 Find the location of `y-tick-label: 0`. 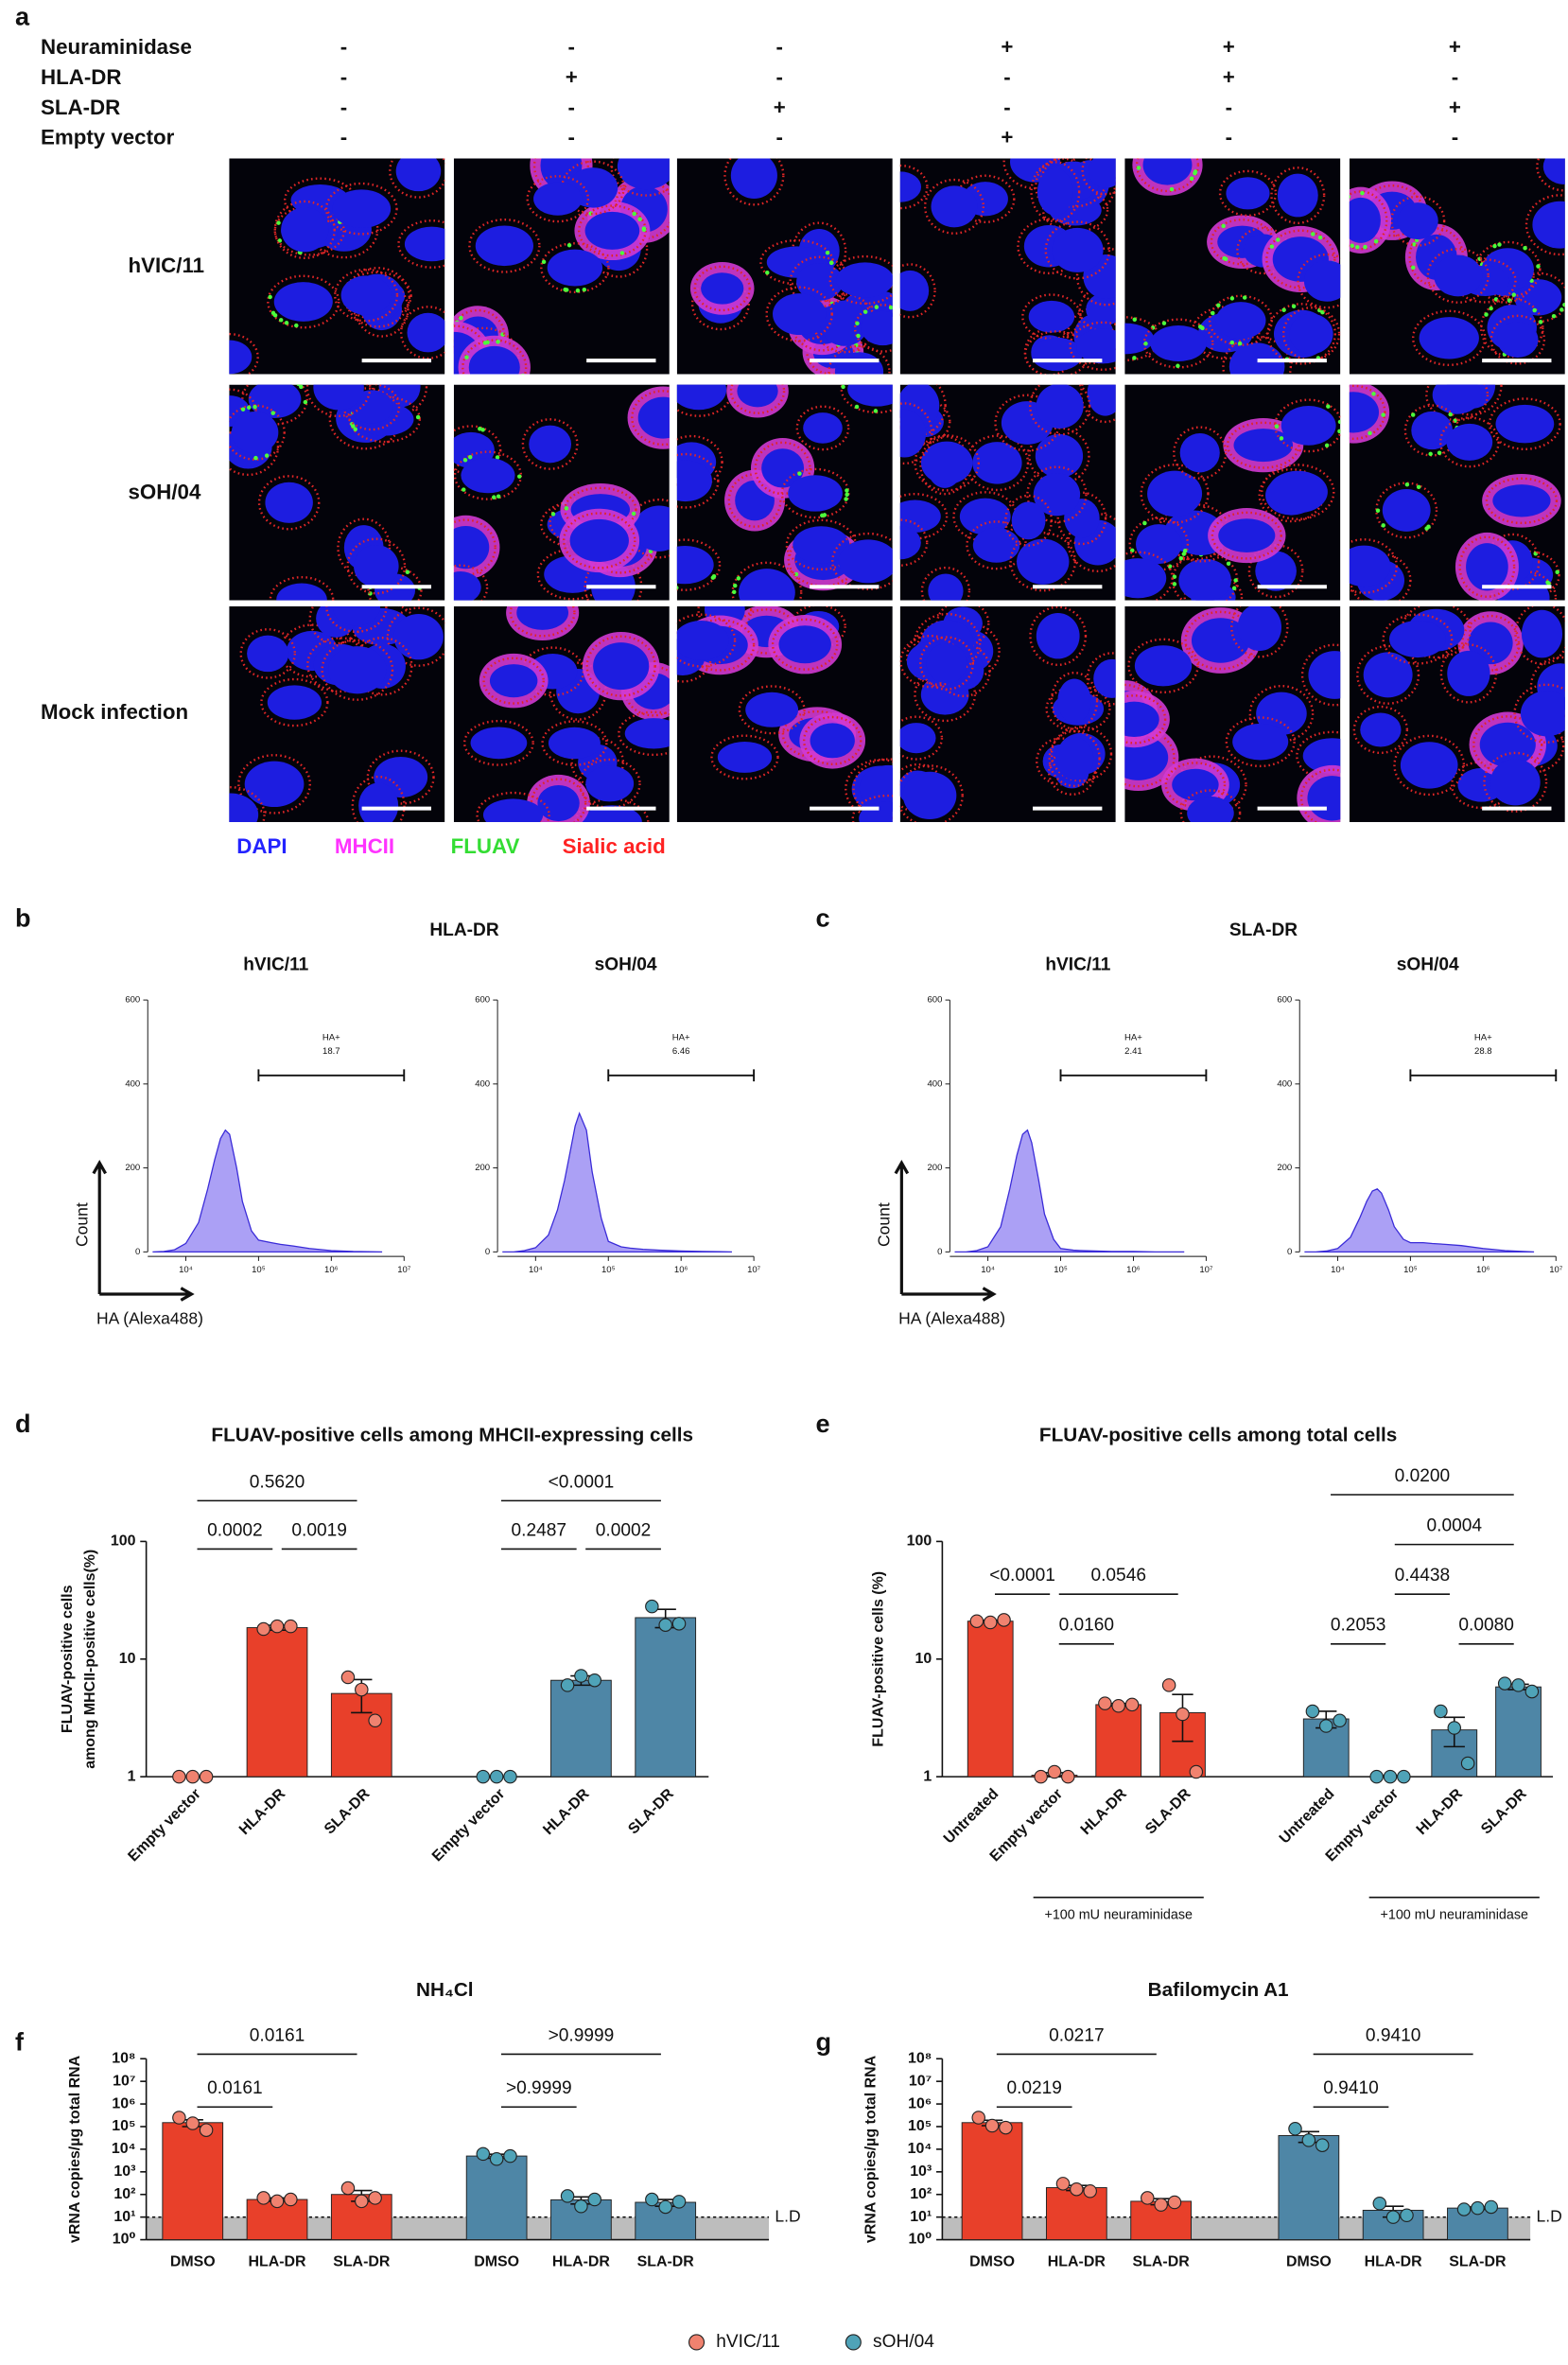

y-tick-label: 0 is located at coordinates (1289, 1252).